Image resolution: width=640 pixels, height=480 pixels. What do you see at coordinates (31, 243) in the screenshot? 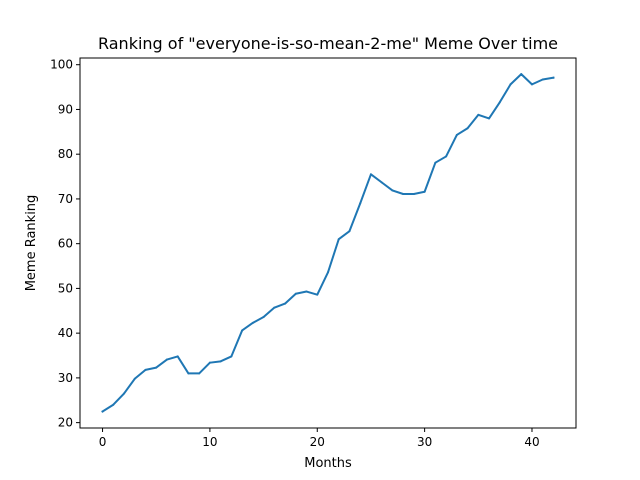
I see `y-axis-label: Meme Ranking` at bounding box center [31, 243].